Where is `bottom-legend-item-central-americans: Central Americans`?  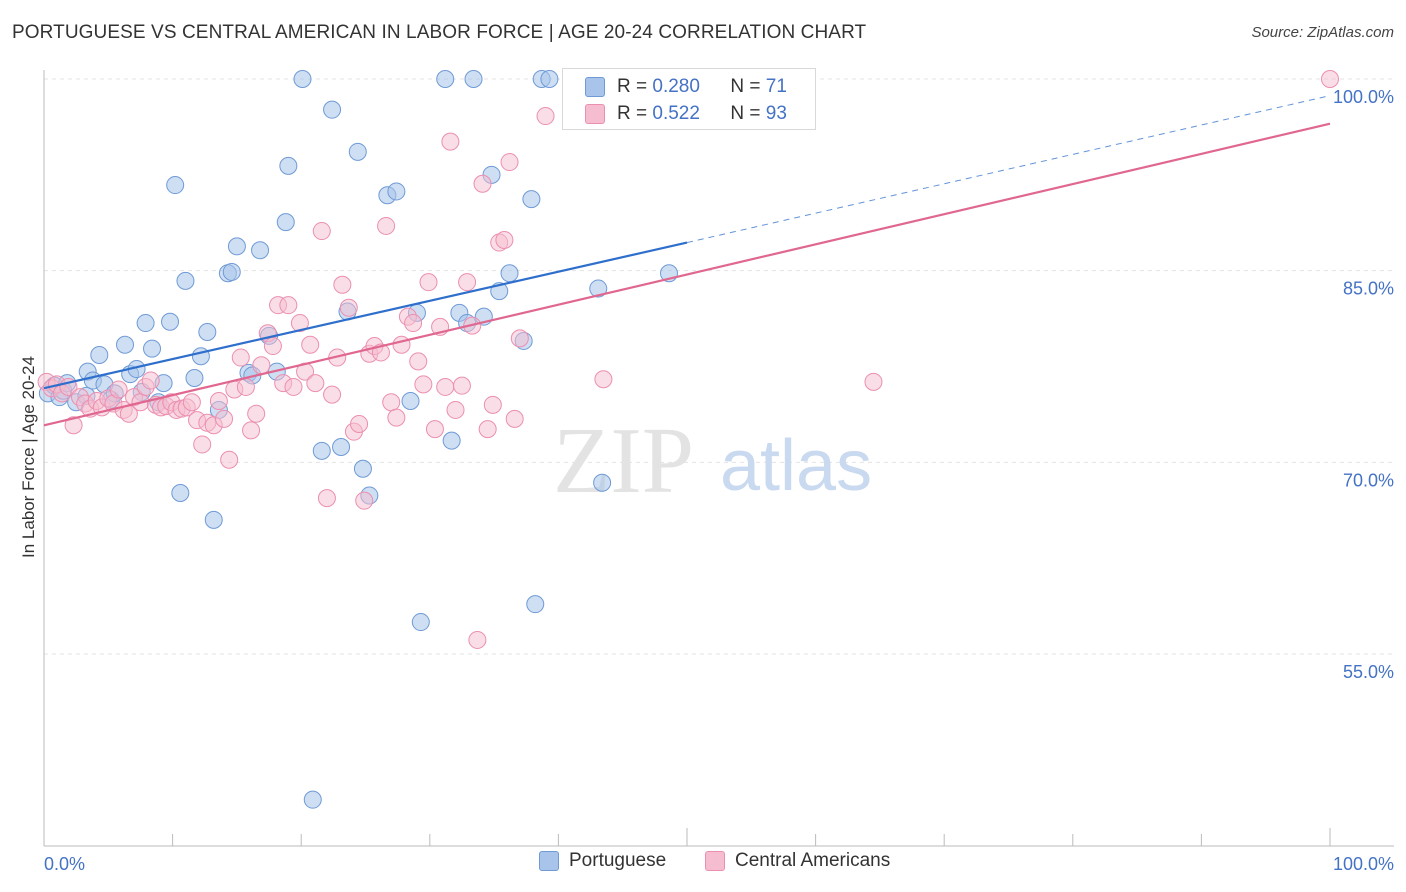 bottom-legend-item-central-americans: Central Americans is located at coordinates (797, 861).